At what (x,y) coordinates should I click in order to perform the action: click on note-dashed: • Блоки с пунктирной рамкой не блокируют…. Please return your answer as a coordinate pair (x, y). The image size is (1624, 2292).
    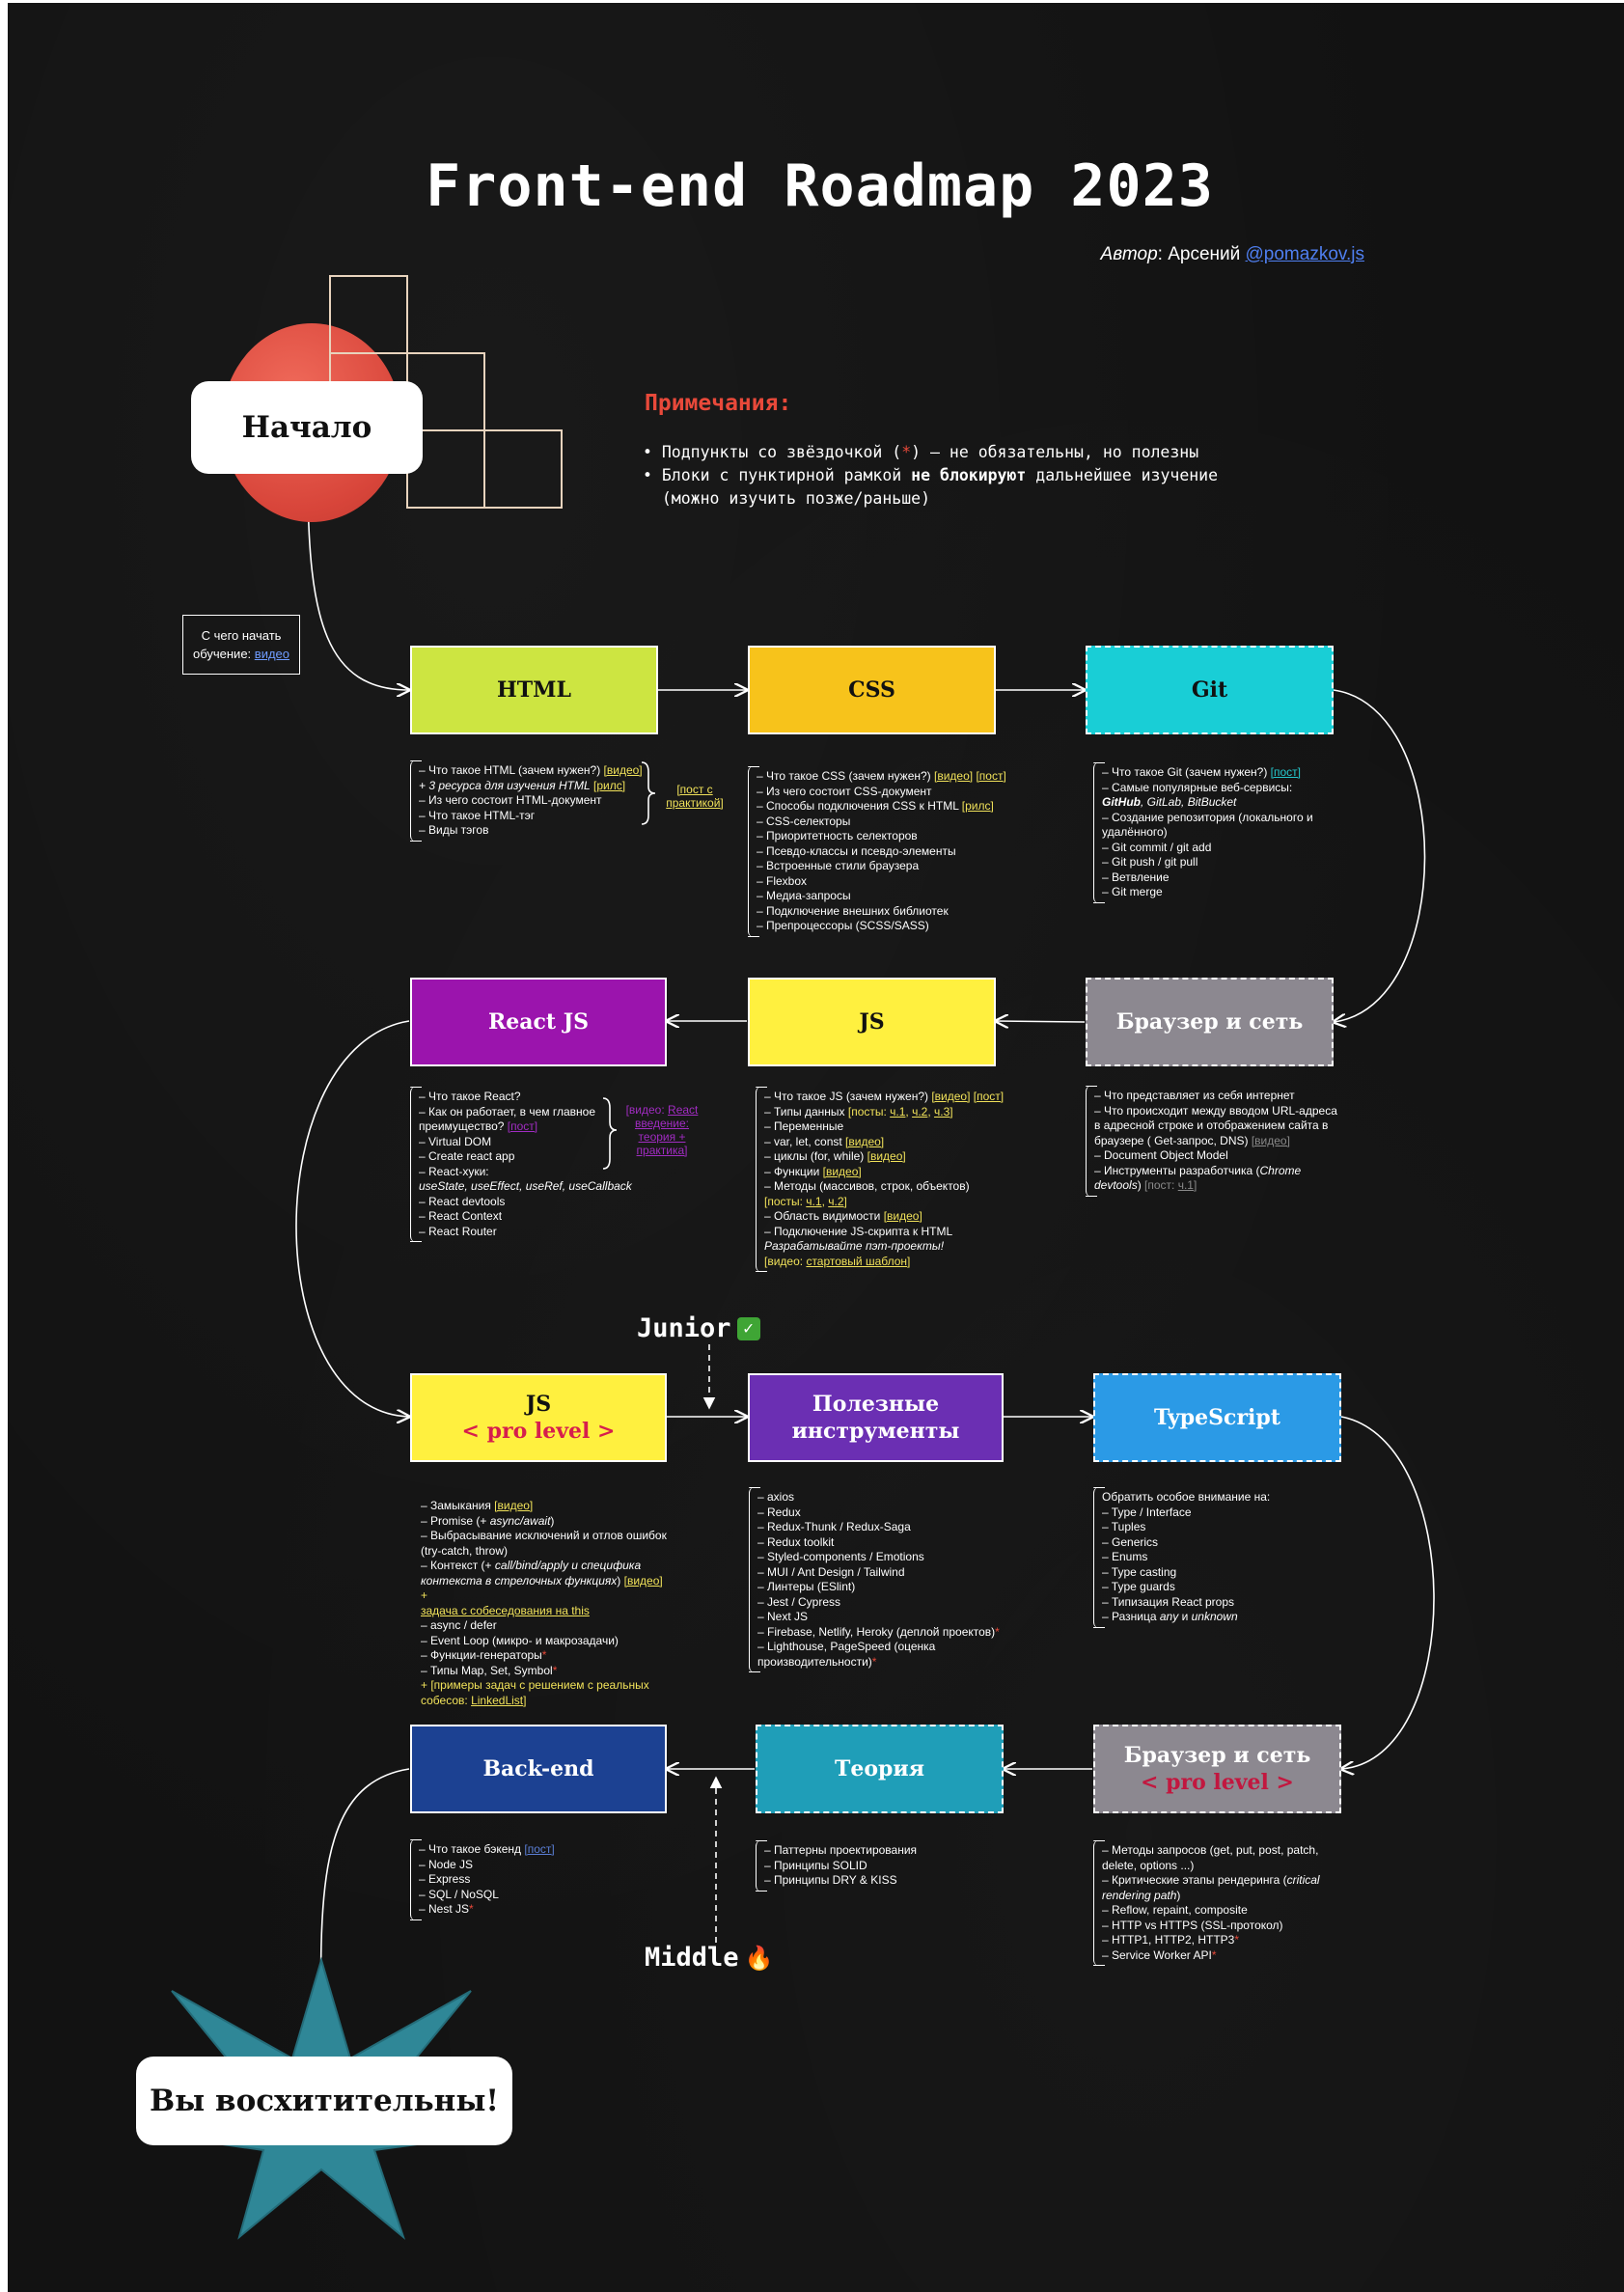
    Looking at the image, I should click on (931, 475).